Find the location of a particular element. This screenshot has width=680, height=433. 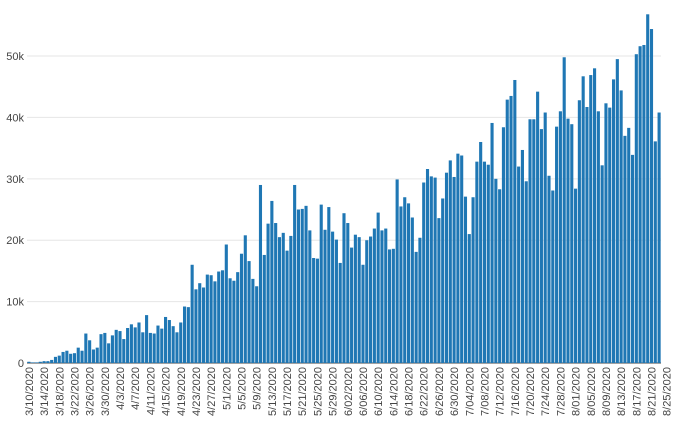

x-tick-label: 6/26/2020 is located at coordinates (440, 391).